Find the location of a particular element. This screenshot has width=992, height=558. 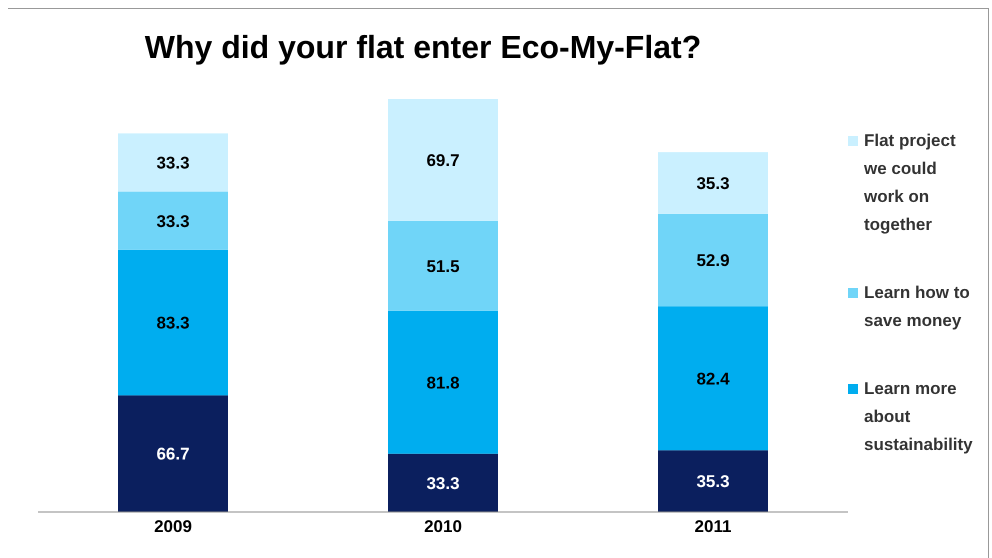

legend-label: Flat project we could work on together is located at coordinates (910, 183).